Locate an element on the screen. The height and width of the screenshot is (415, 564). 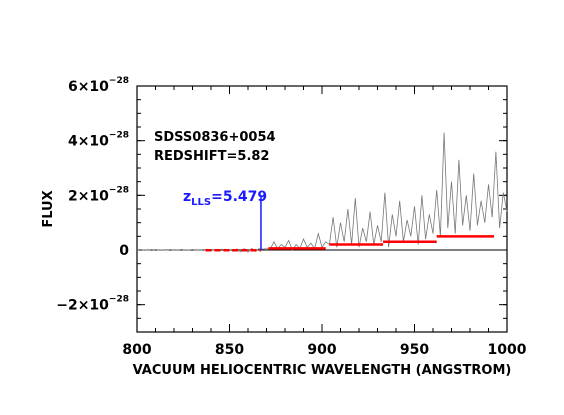
y-tick-label: 2×10⁻²⁸ is located at coordinates (98, 194).